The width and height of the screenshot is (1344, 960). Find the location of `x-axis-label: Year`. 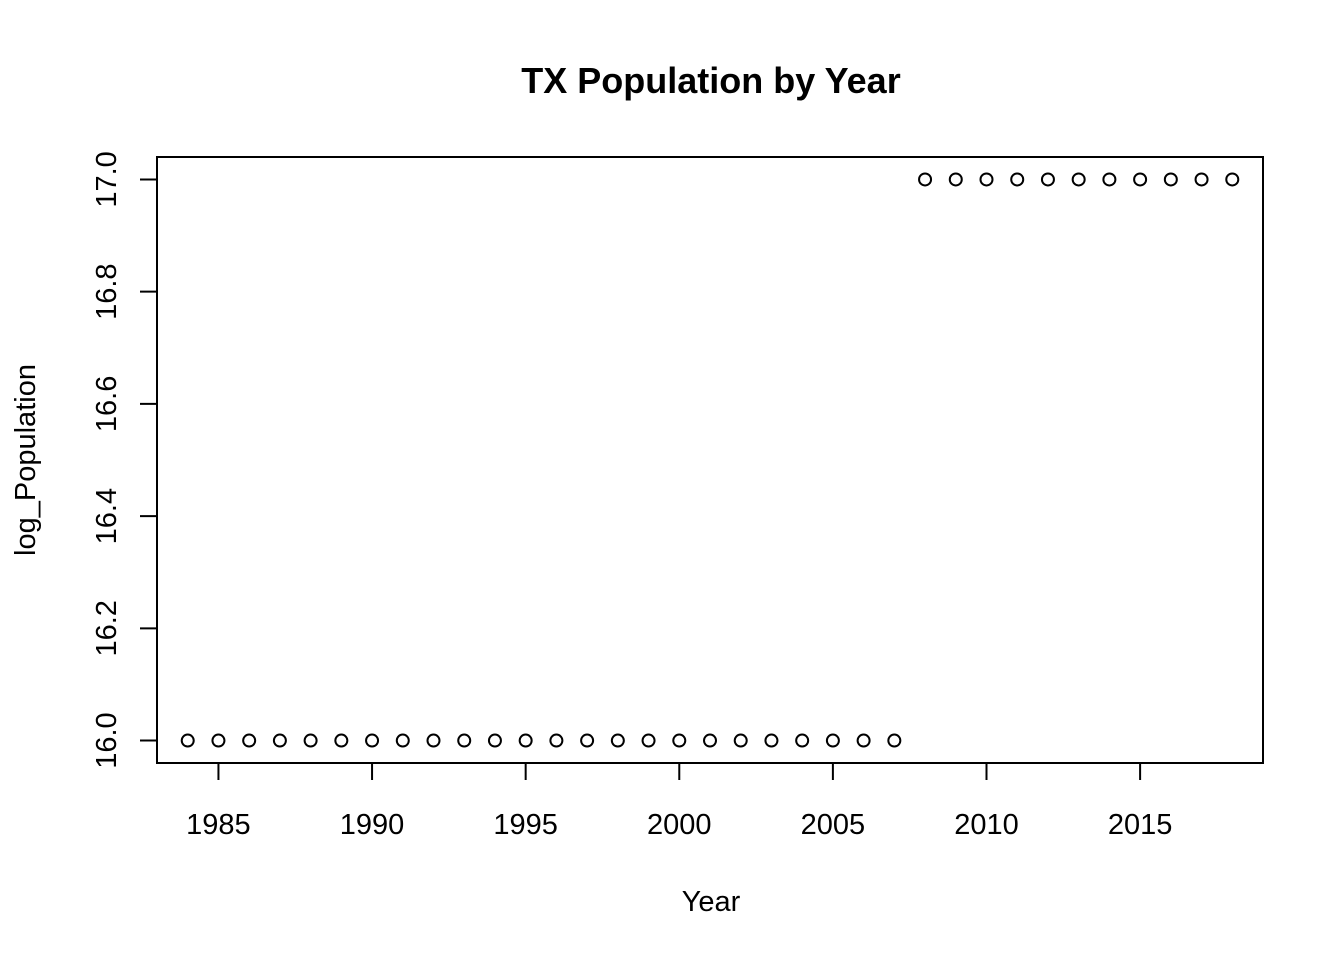

x-axis-label: Year is located at coordinates (711, 902).